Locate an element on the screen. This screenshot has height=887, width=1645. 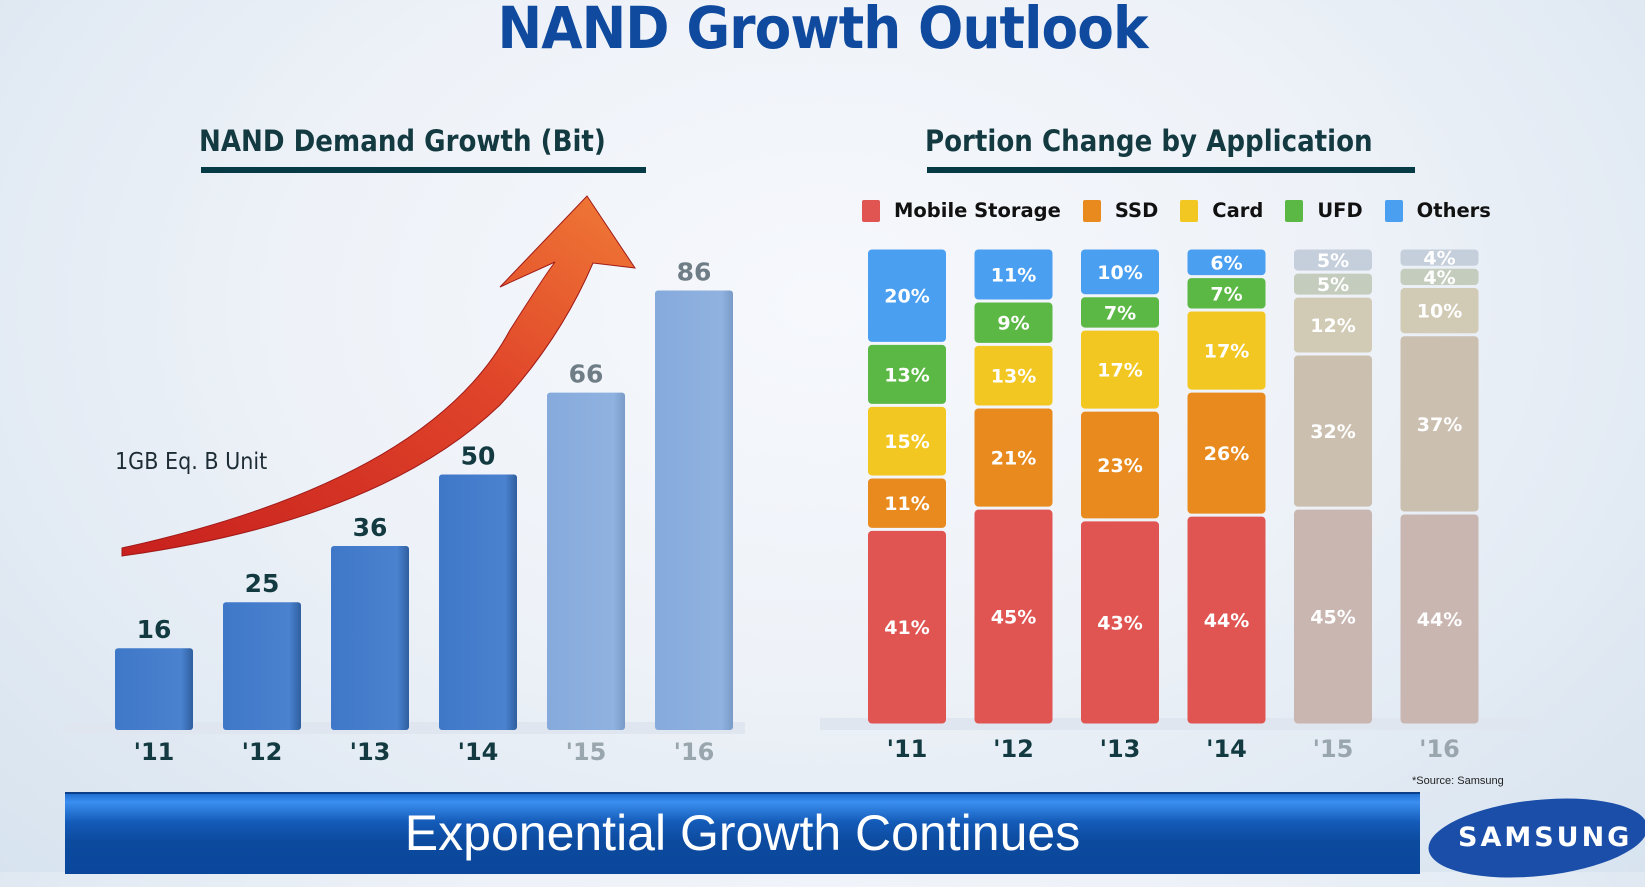
segment-label: 9% is located at coordinates (1013, 324).